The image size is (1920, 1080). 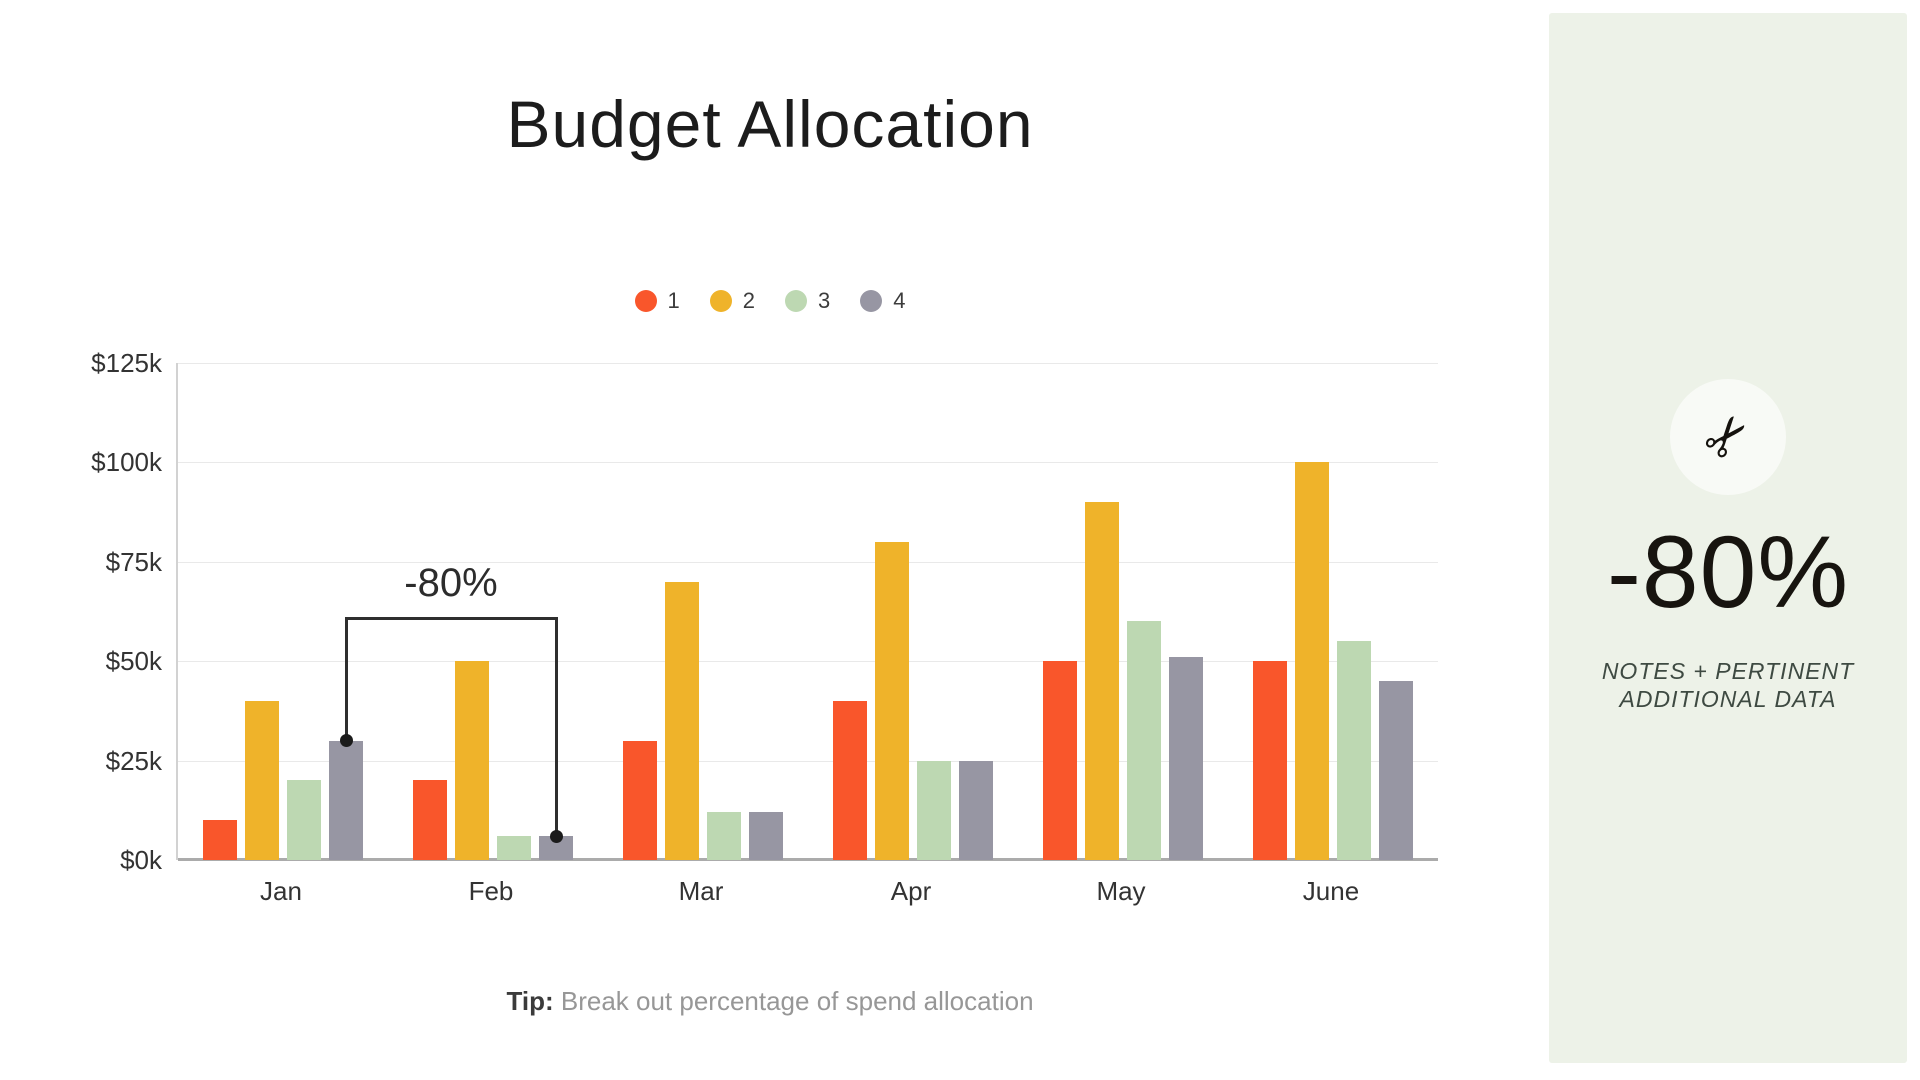 I want to click on y-tick-$75k: $75k, so click(x=133, y=561).